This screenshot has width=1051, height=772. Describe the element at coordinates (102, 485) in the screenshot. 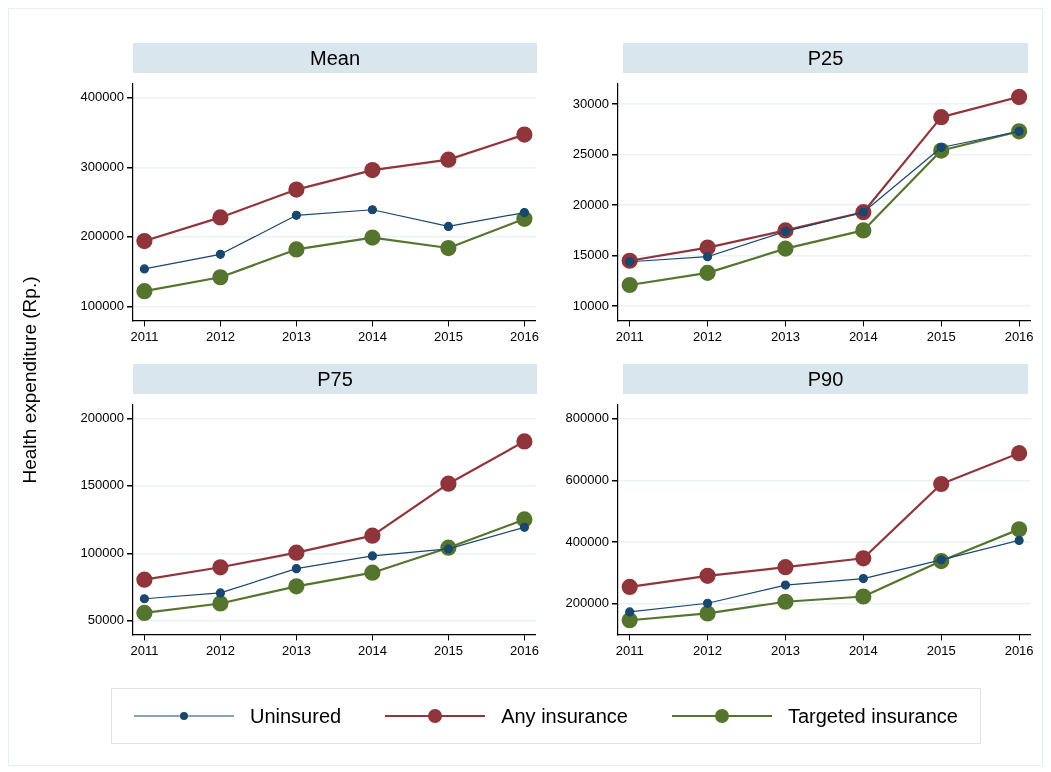

I see `y-tick-label: 150000` at that location.